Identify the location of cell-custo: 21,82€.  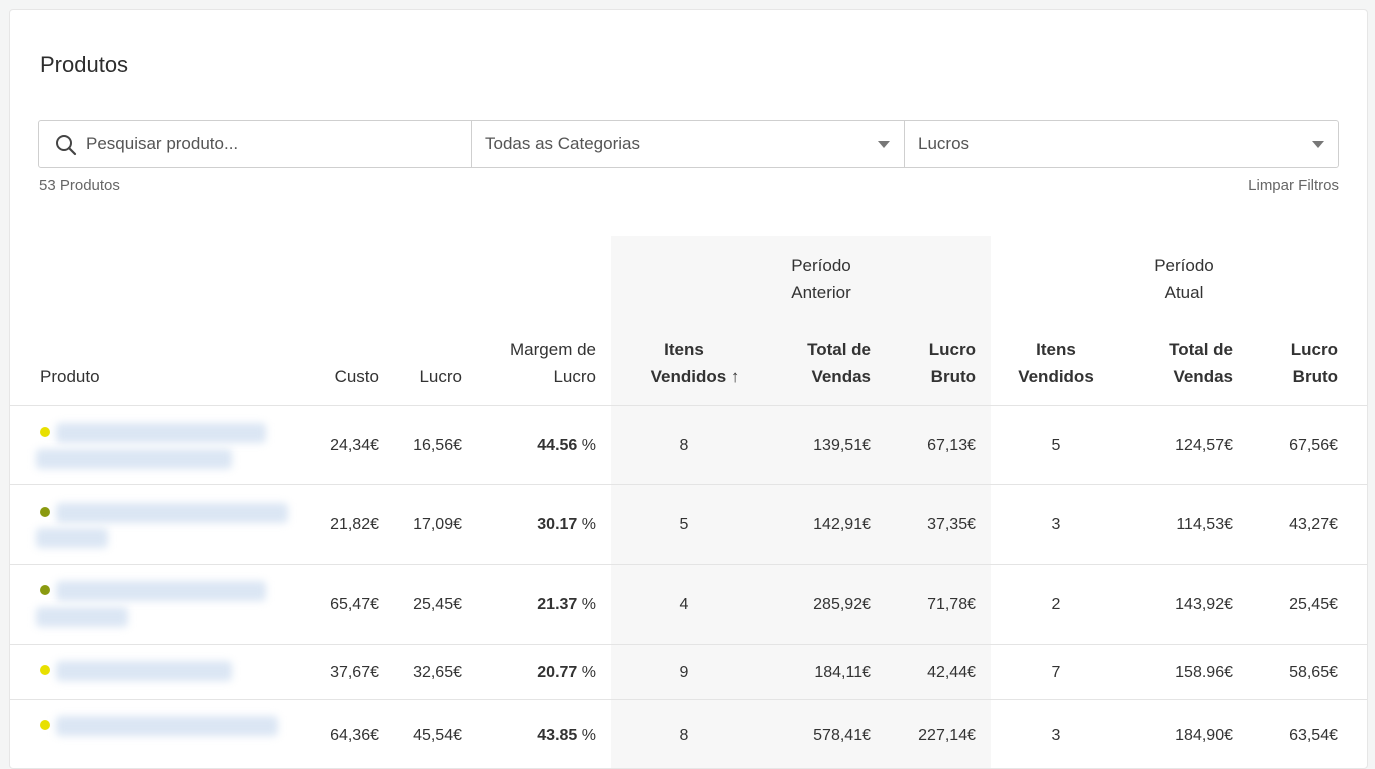
(354, 524).